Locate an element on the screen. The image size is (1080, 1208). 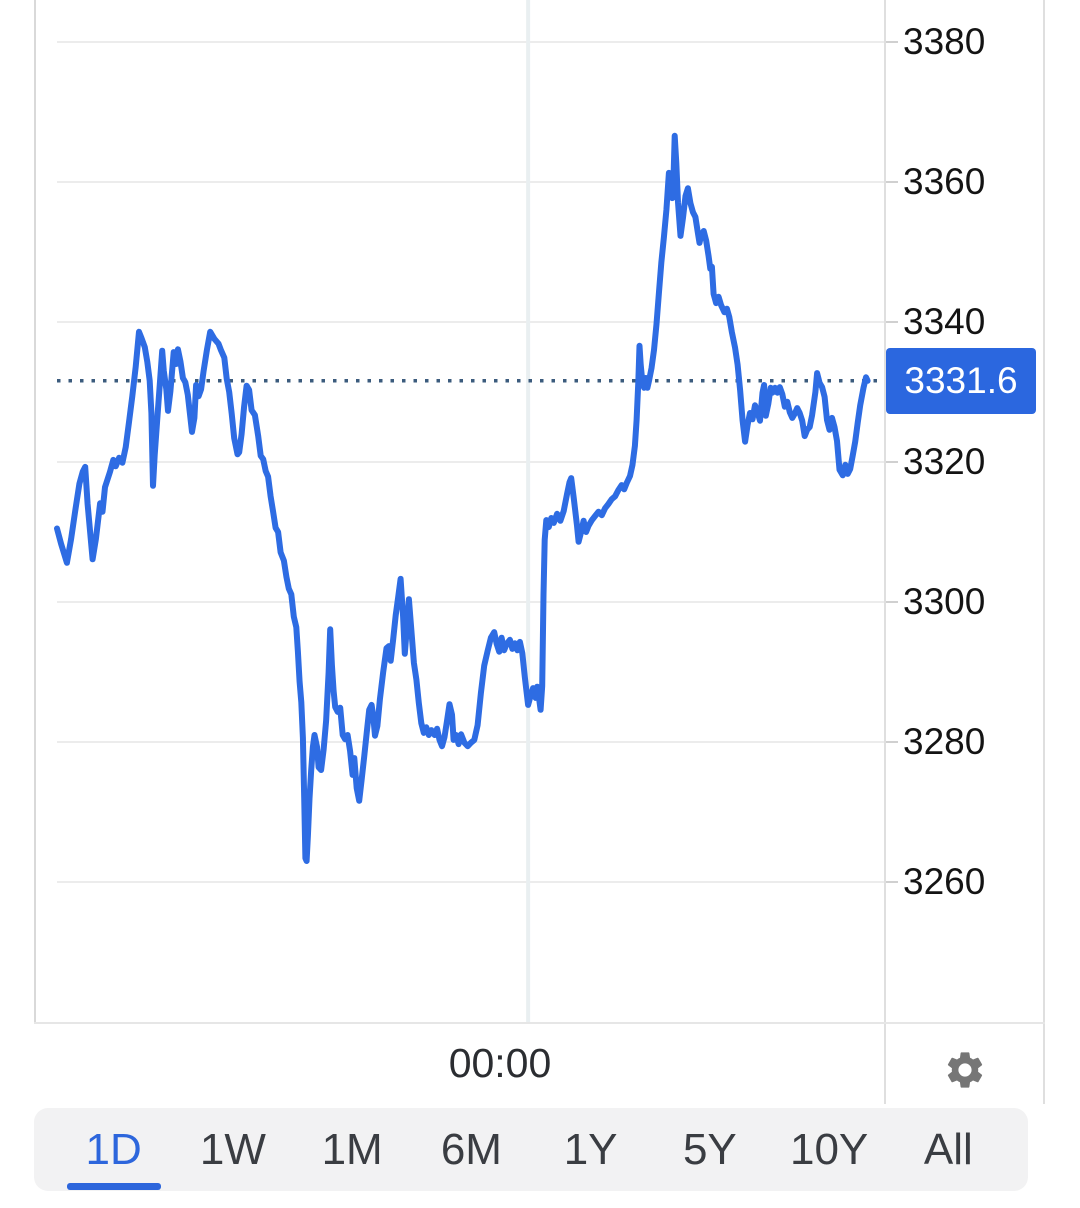
range-tab-all: All is located at coordinates (948, 1149).